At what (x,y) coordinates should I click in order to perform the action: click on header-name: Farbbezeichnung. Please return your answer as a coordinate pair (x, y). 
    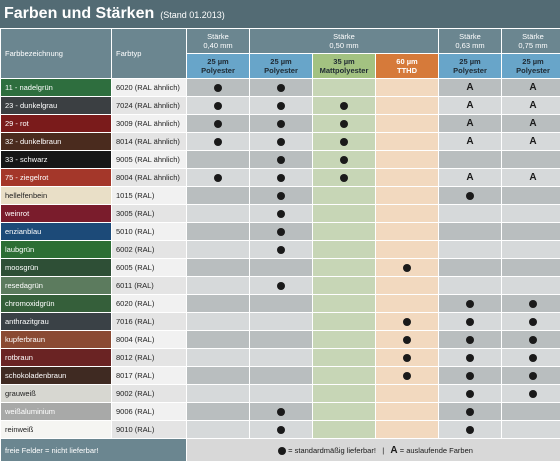
    Looking at the image, I should click on (56, 53).